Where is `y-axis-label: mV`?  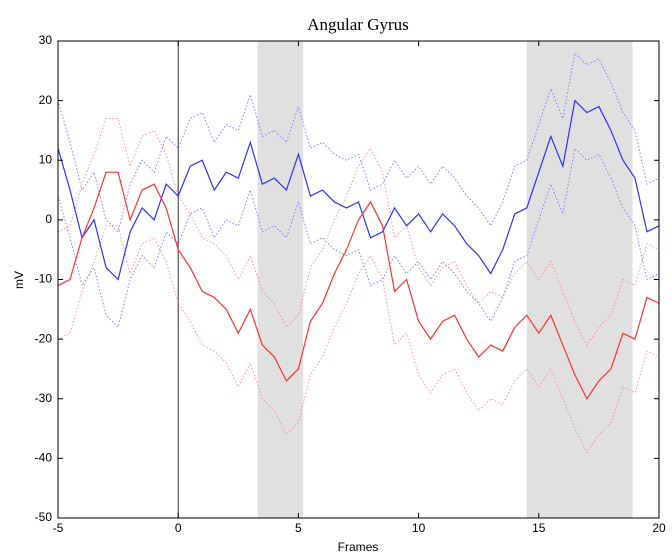
y-axis-label: mV is located at coordinates (19, 280).